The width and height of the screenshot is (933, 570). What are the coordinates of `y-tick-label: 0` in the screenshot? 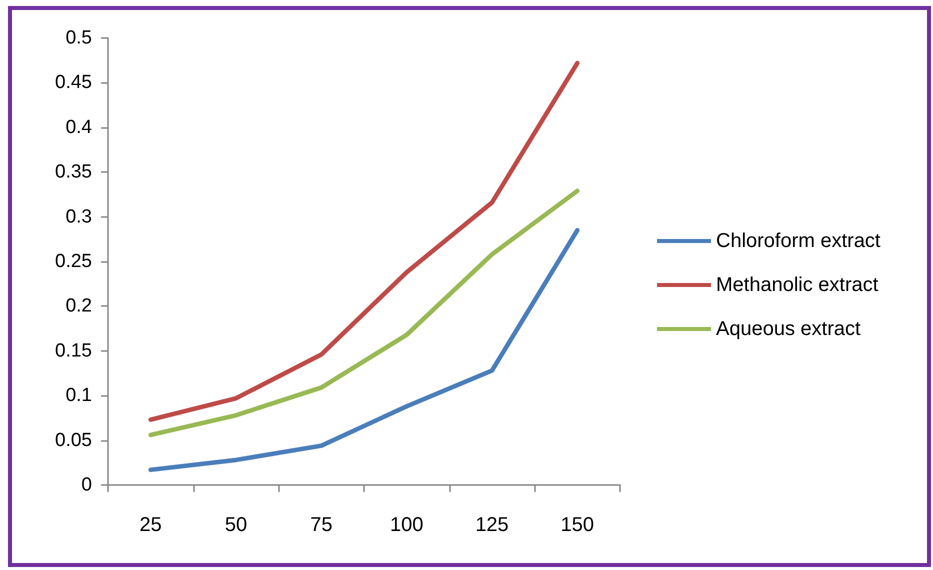 It's located at (86, 485).